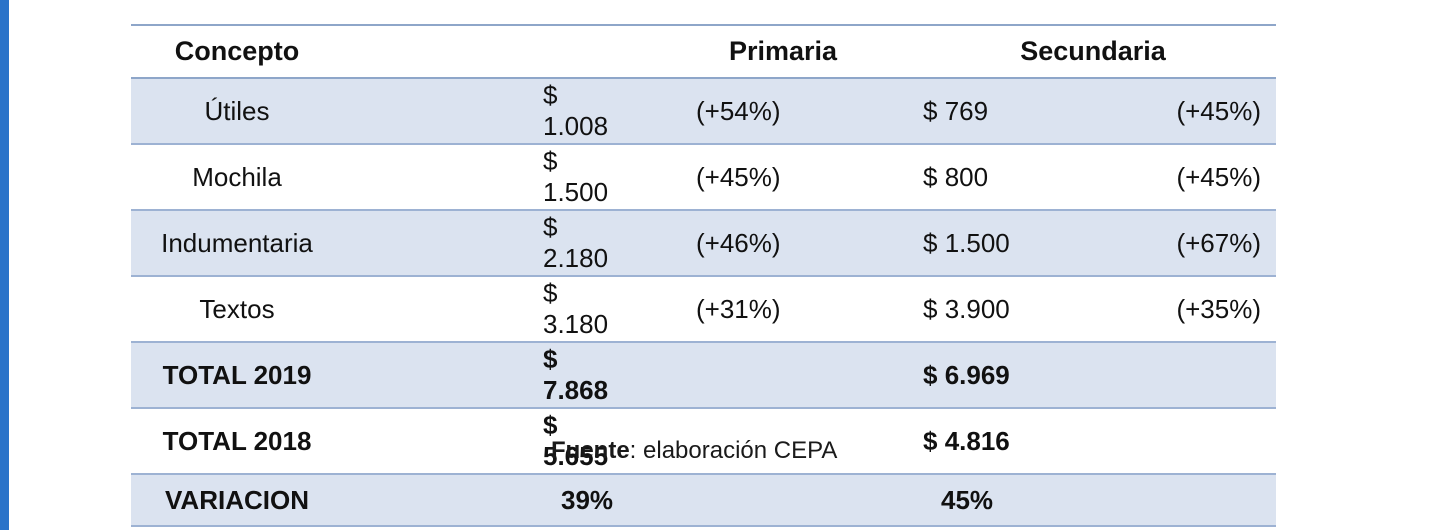 The height and width of the screenshot is (530, 1441). Describe the element at coordinates (237, 441) in the screenshot. I see `total-label: TOTAL 2018` at that location.